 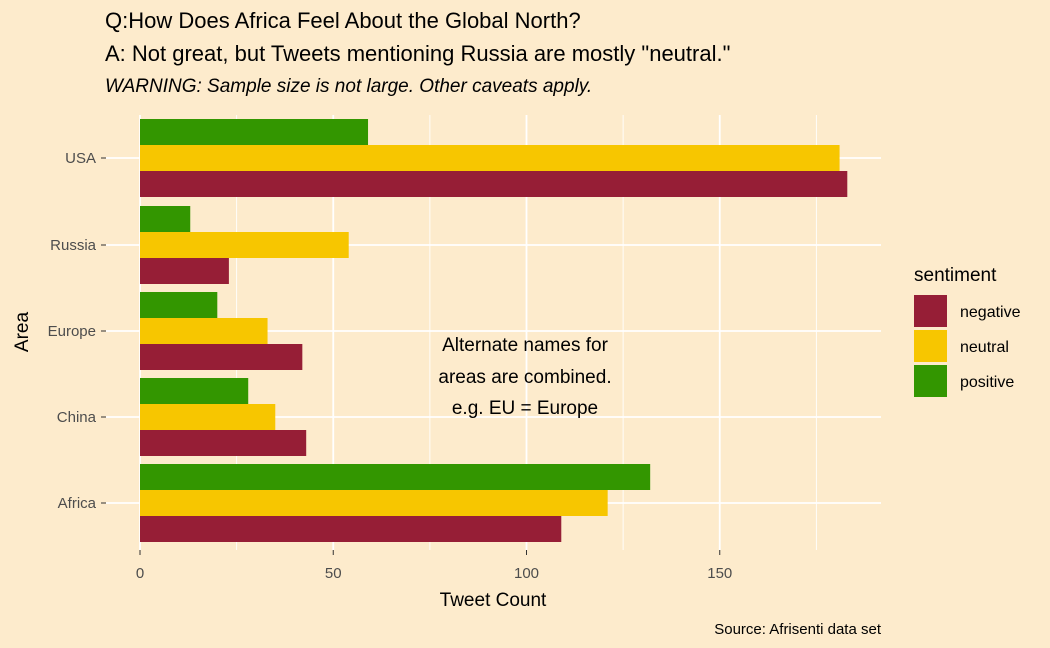 What do you see at coordinates (930, 381) in the screenshot?
I see `legend-key-positive` at bounding box center [930, 381].